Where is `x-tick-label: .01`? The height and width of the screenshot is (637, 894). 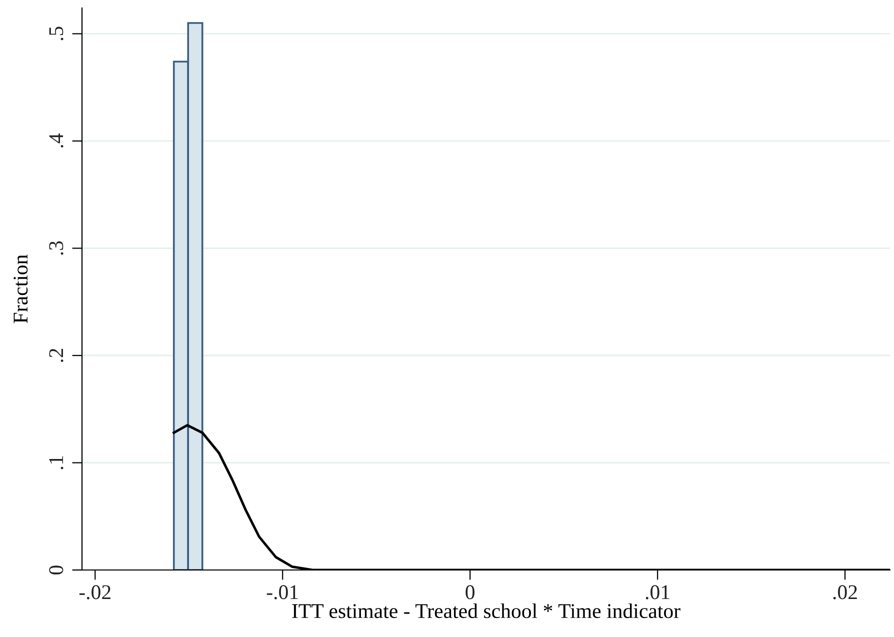 x-tick-label: .01 is located at coordinates (658, 592).